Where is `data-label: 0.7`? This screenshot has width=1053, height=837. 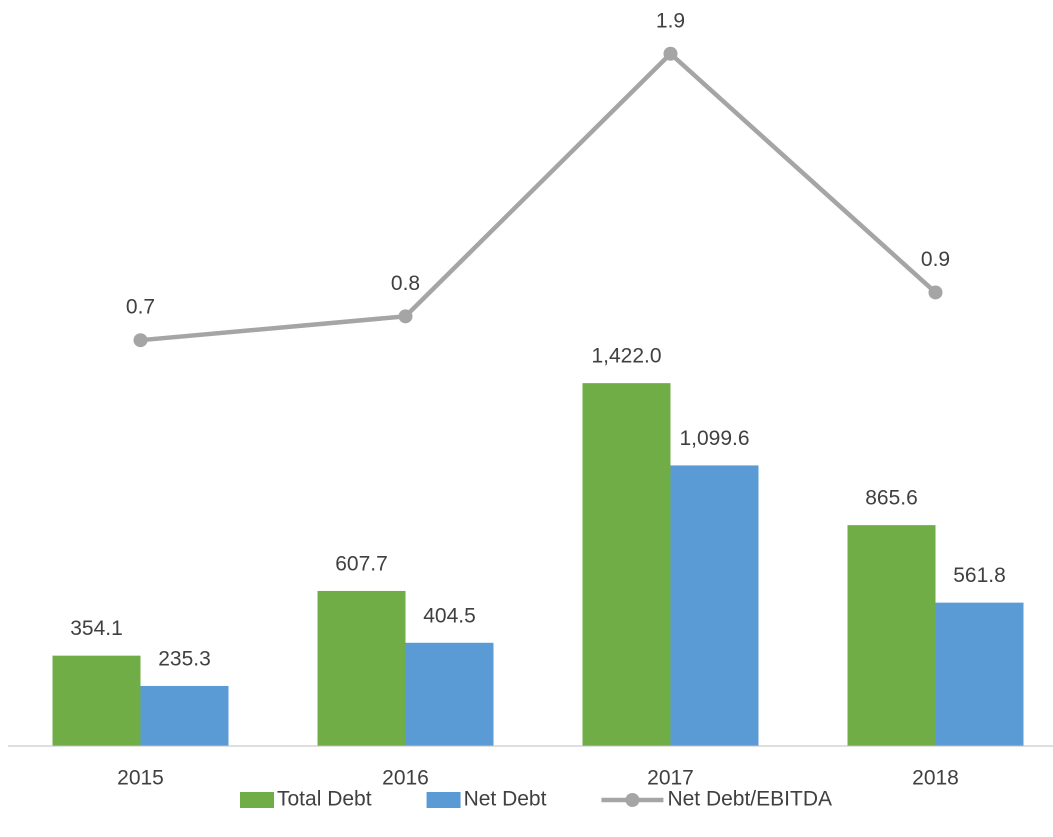 data-label: 0.7 is located at coordinates (140, 307).